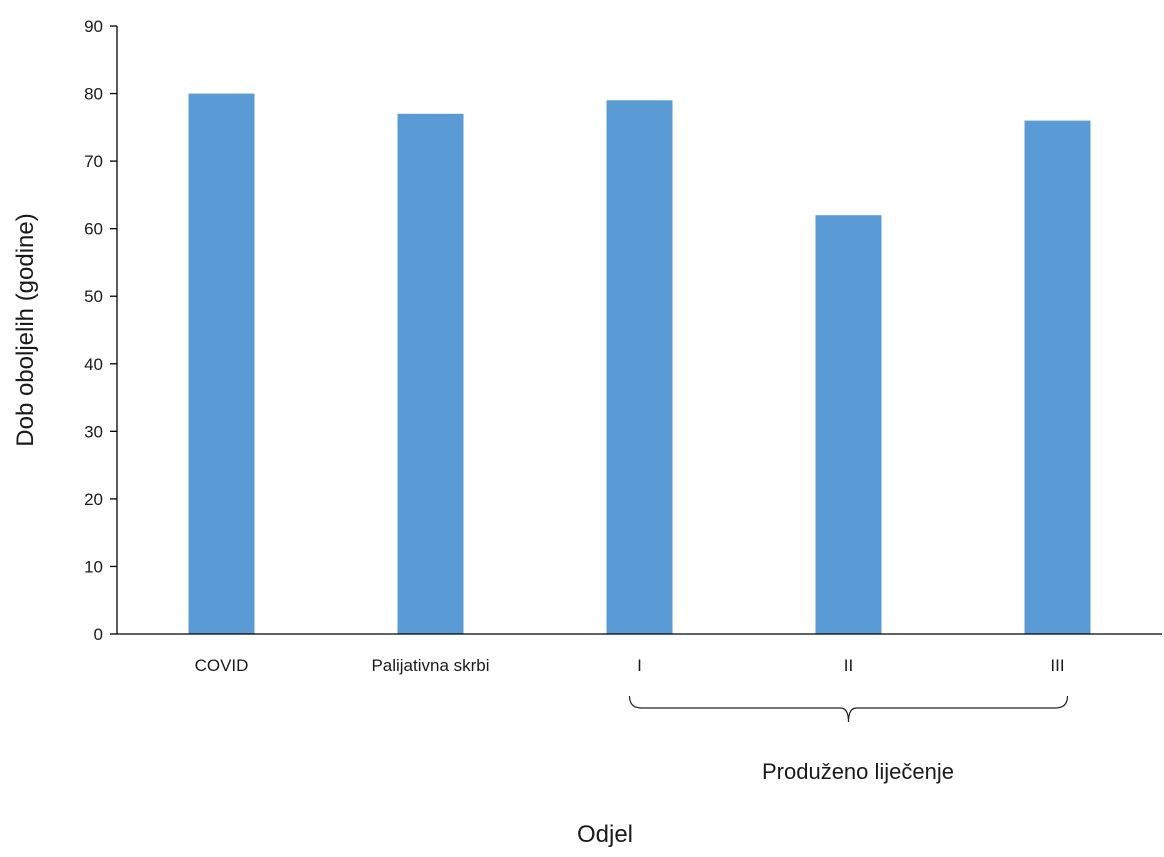 Image resolution: width=1164 pixels, height=857 pixels. What do you see at coordinates (639, 665) in the screenshot?
I see `x-category-label: I` at bounding box center [639, 665].